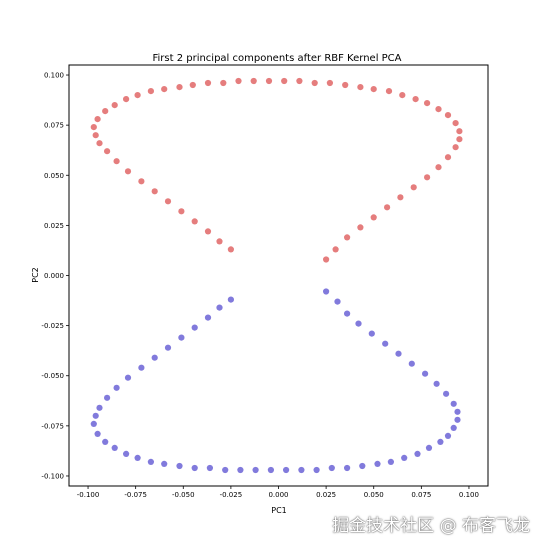  What do you see at coordinates (52, 326) in the screenshot?
I see `y-tick-label: -0.025` at bounding box center [52, 326].